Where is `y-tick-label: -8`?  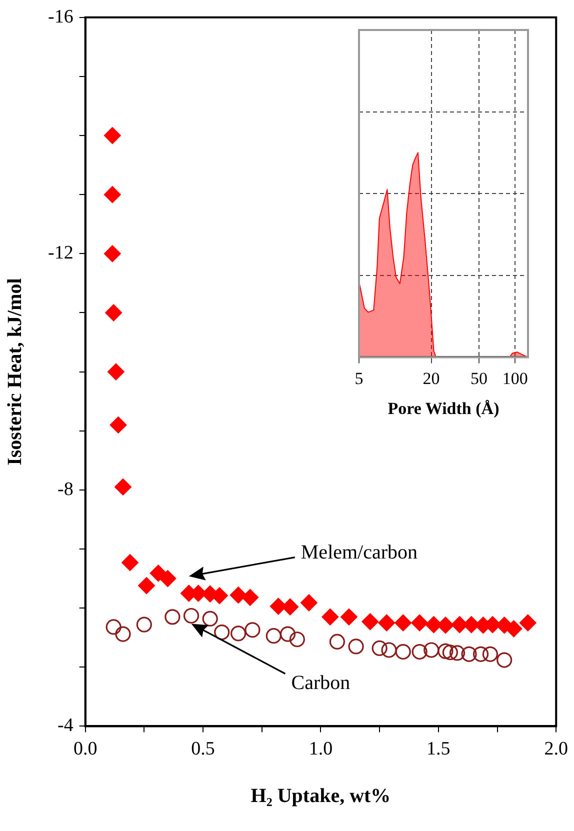
y-tick-label: -8 is located at coordinates (66, 489).